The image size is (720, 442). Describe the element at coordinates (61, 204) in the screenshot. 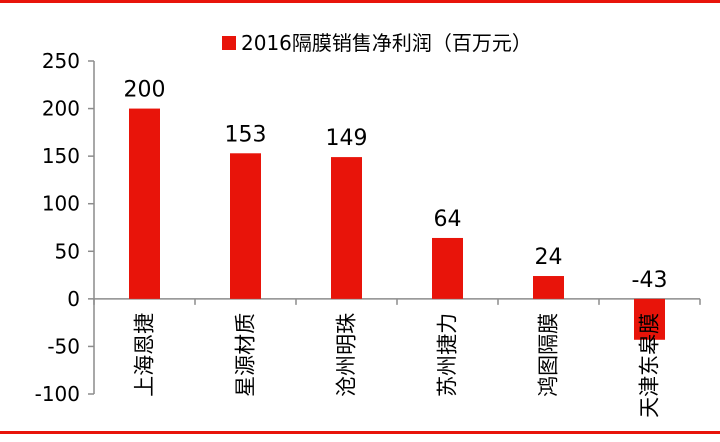

I see `y-tick-label: 100` at that location.